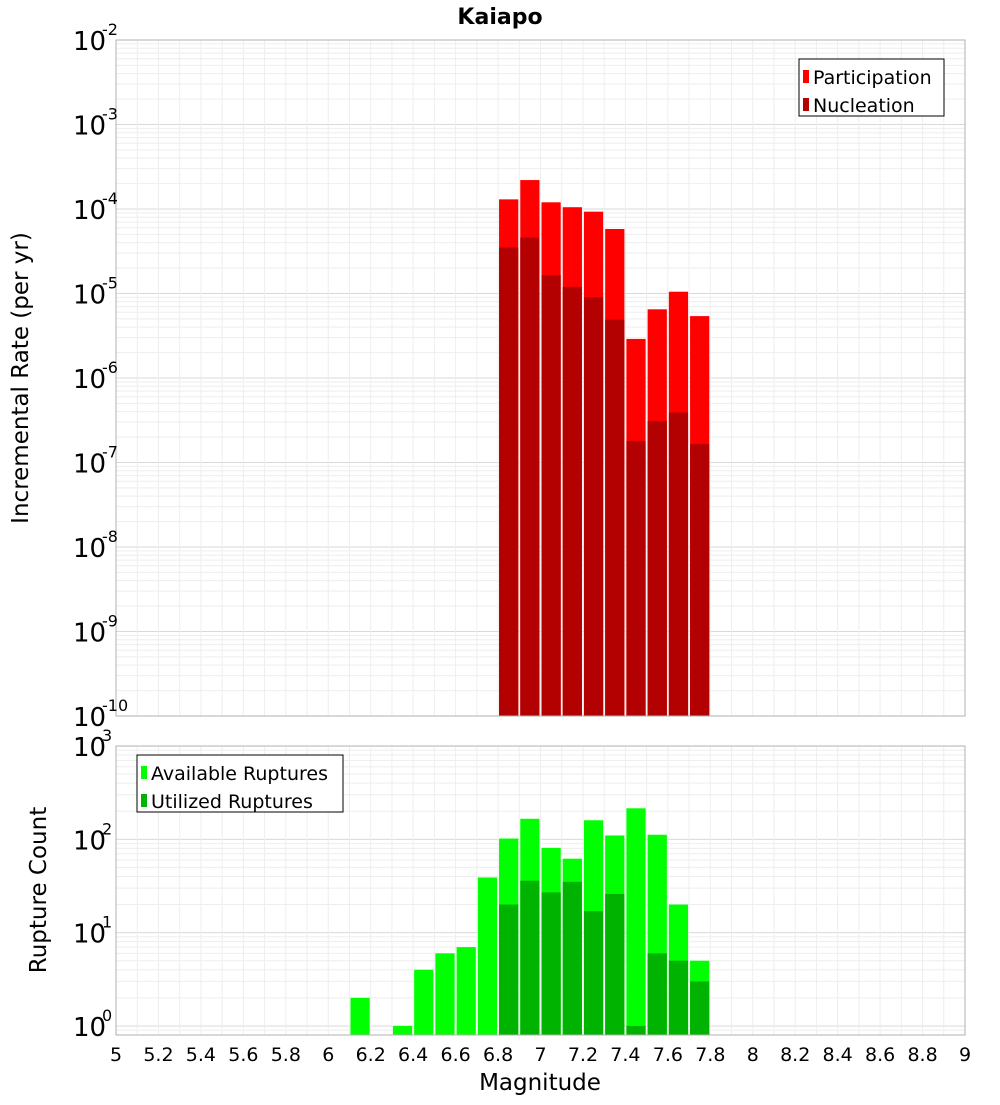 The width and height of the screenshot is (1000, 1105). I want to click on rate-legend-label: Participation, so click(872, 78).